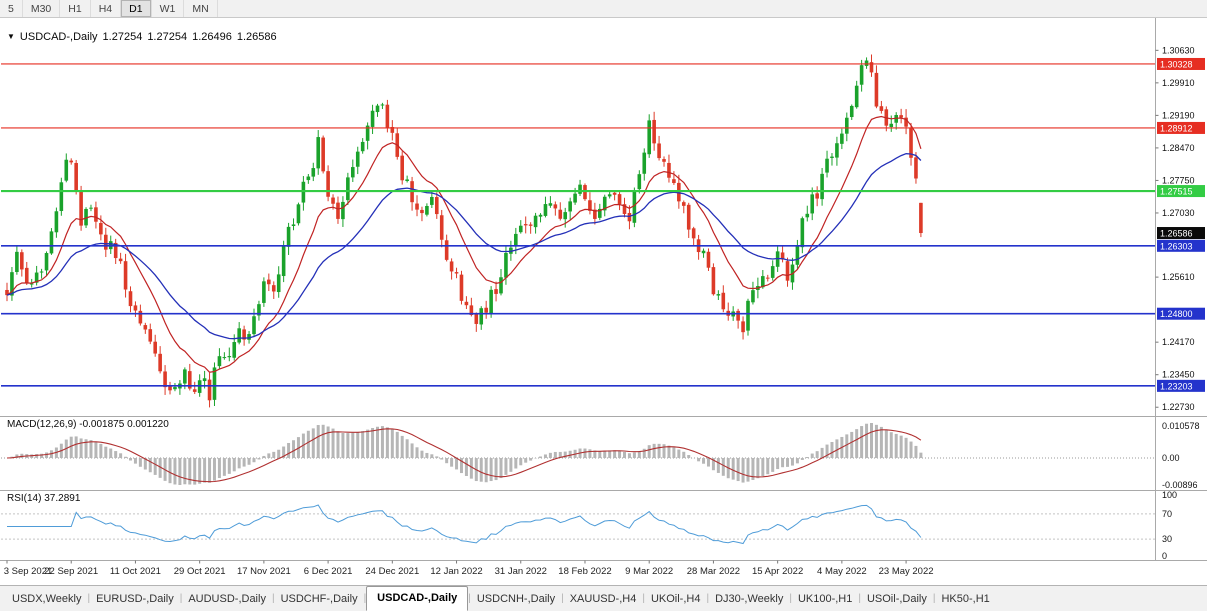 The height and width of the screenshot is (611, 1207). What do you see at coordinates (1178, 115) in the screenshot?
I see `svg-text: 1.29190` at bounding box center [1178, 115].